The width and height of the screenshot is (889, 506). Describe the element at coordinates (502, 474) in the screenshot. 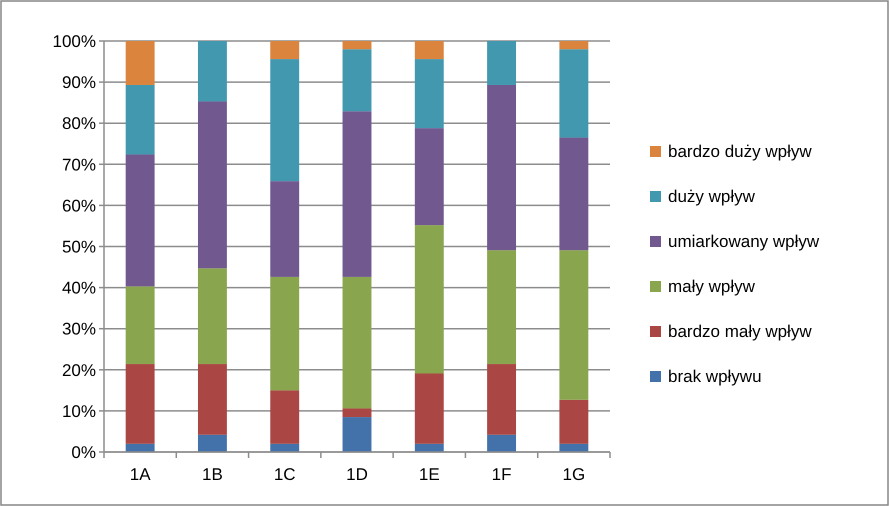

I see `x-tick-label: 1F` at that location.